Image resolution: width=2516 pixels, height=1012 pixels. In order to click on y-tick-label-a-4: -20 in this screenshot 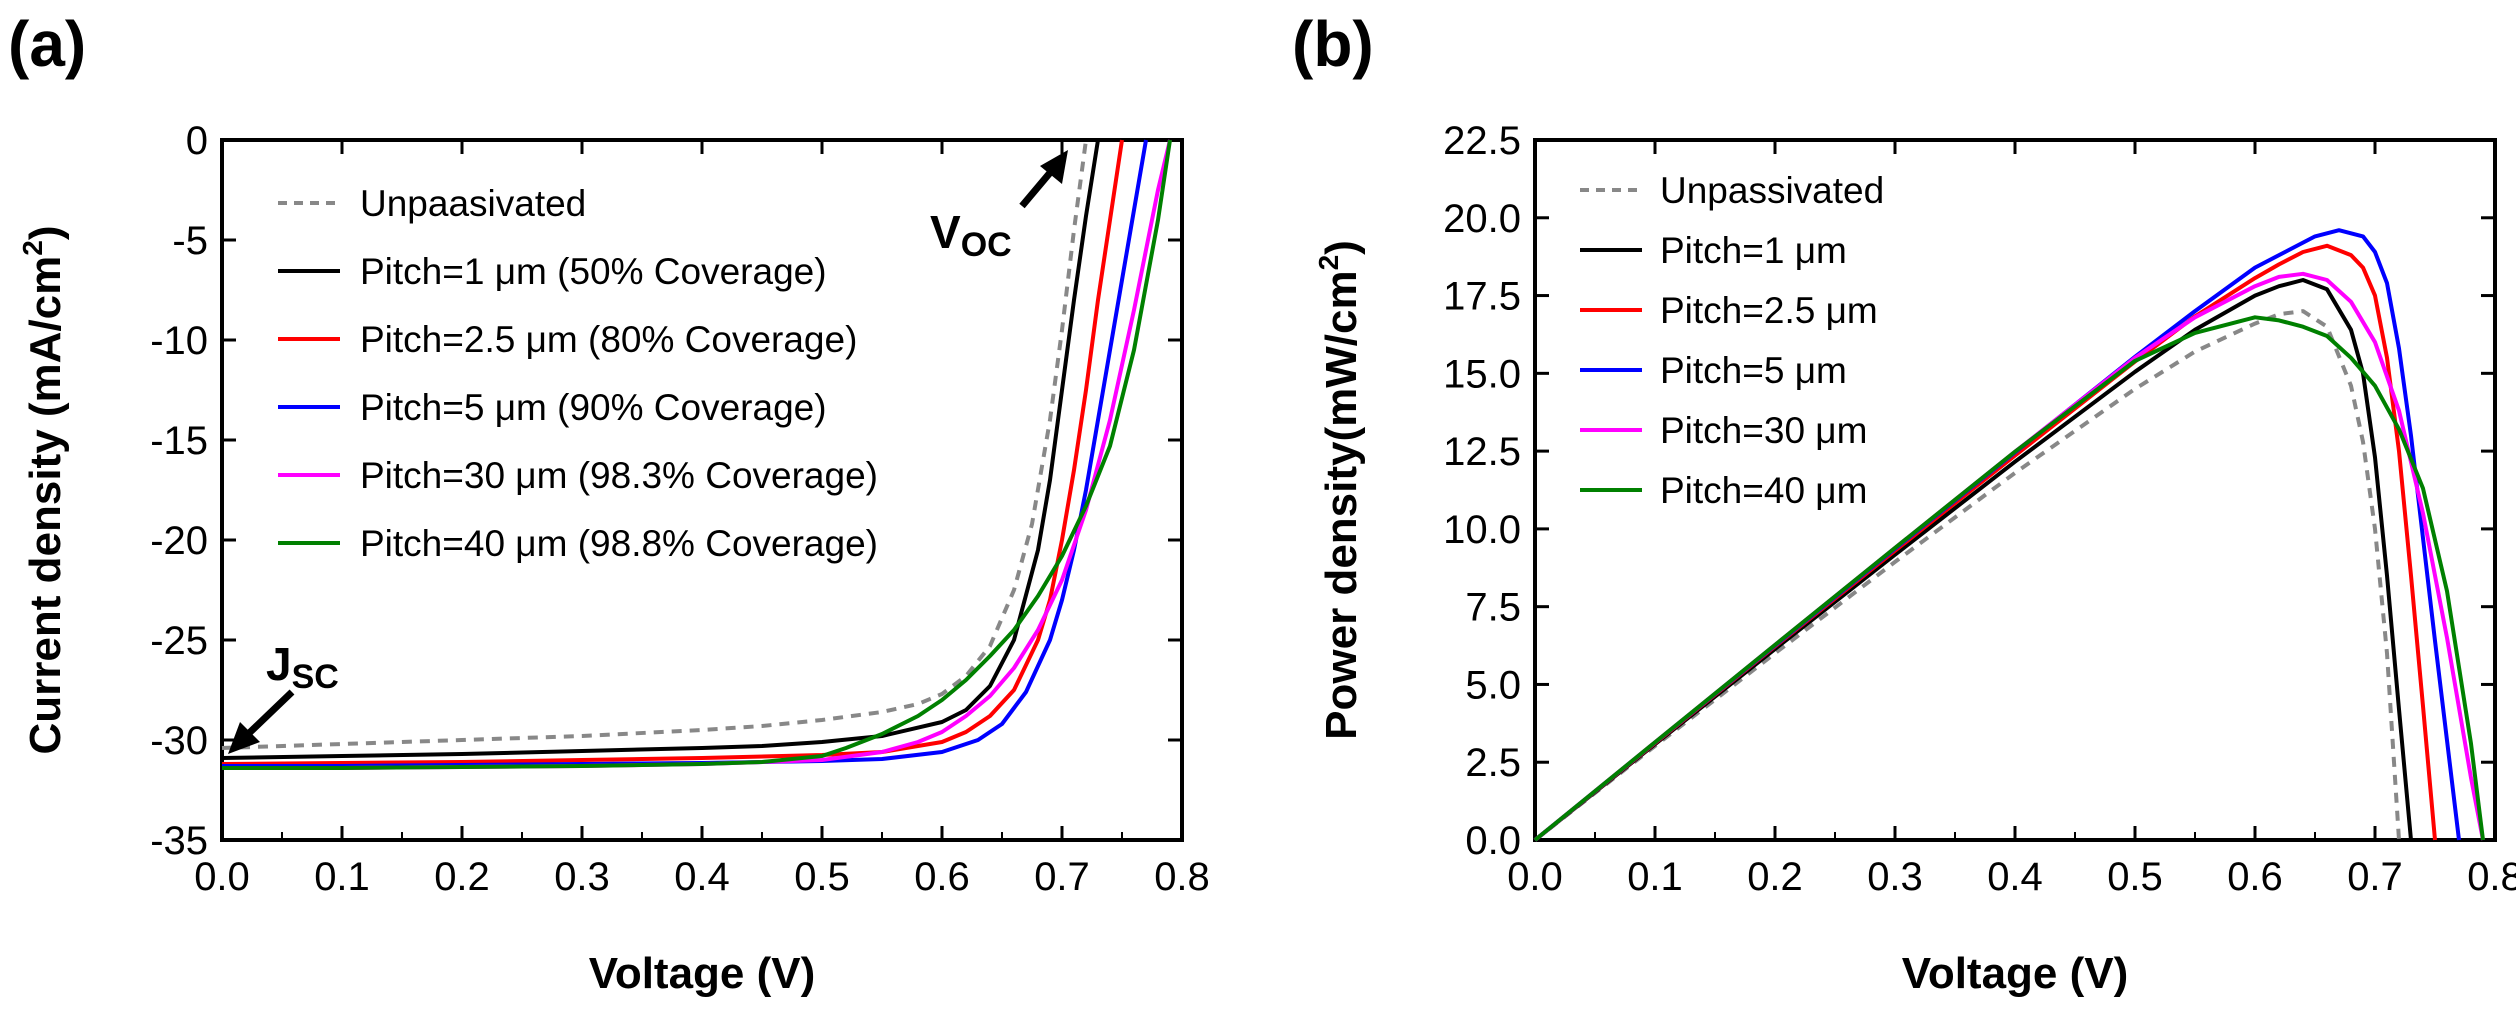, I will do `click(179, 541)`.